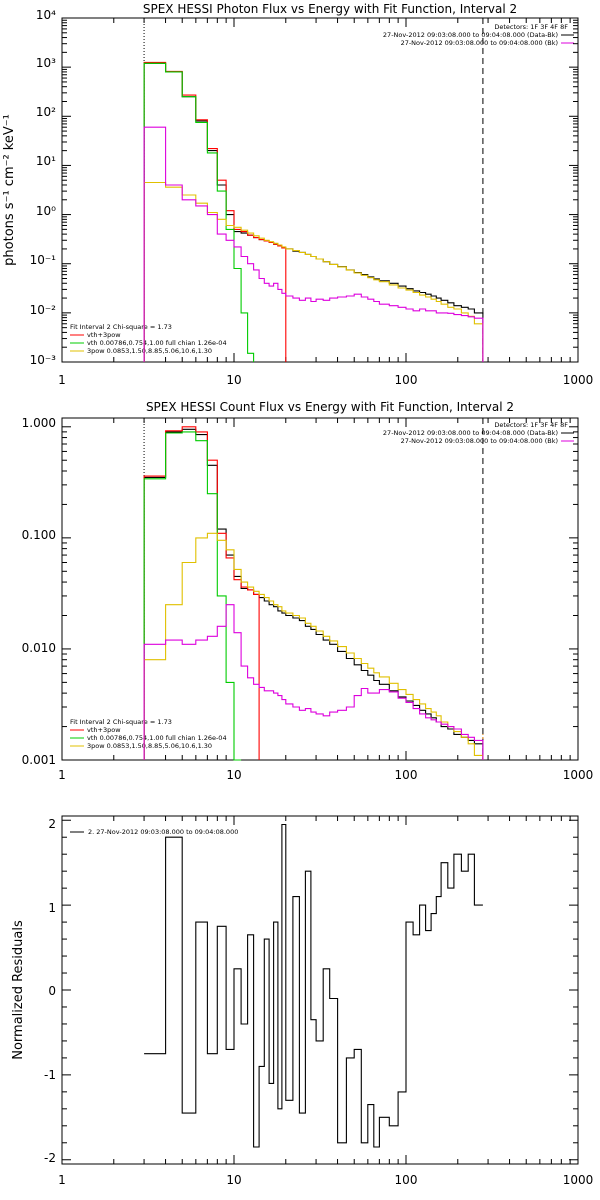  What do you see at coordinates (43, 260) in the screenshot?
I see `y-tick-label: 10⁻¹` at bounding box center [43, 260].